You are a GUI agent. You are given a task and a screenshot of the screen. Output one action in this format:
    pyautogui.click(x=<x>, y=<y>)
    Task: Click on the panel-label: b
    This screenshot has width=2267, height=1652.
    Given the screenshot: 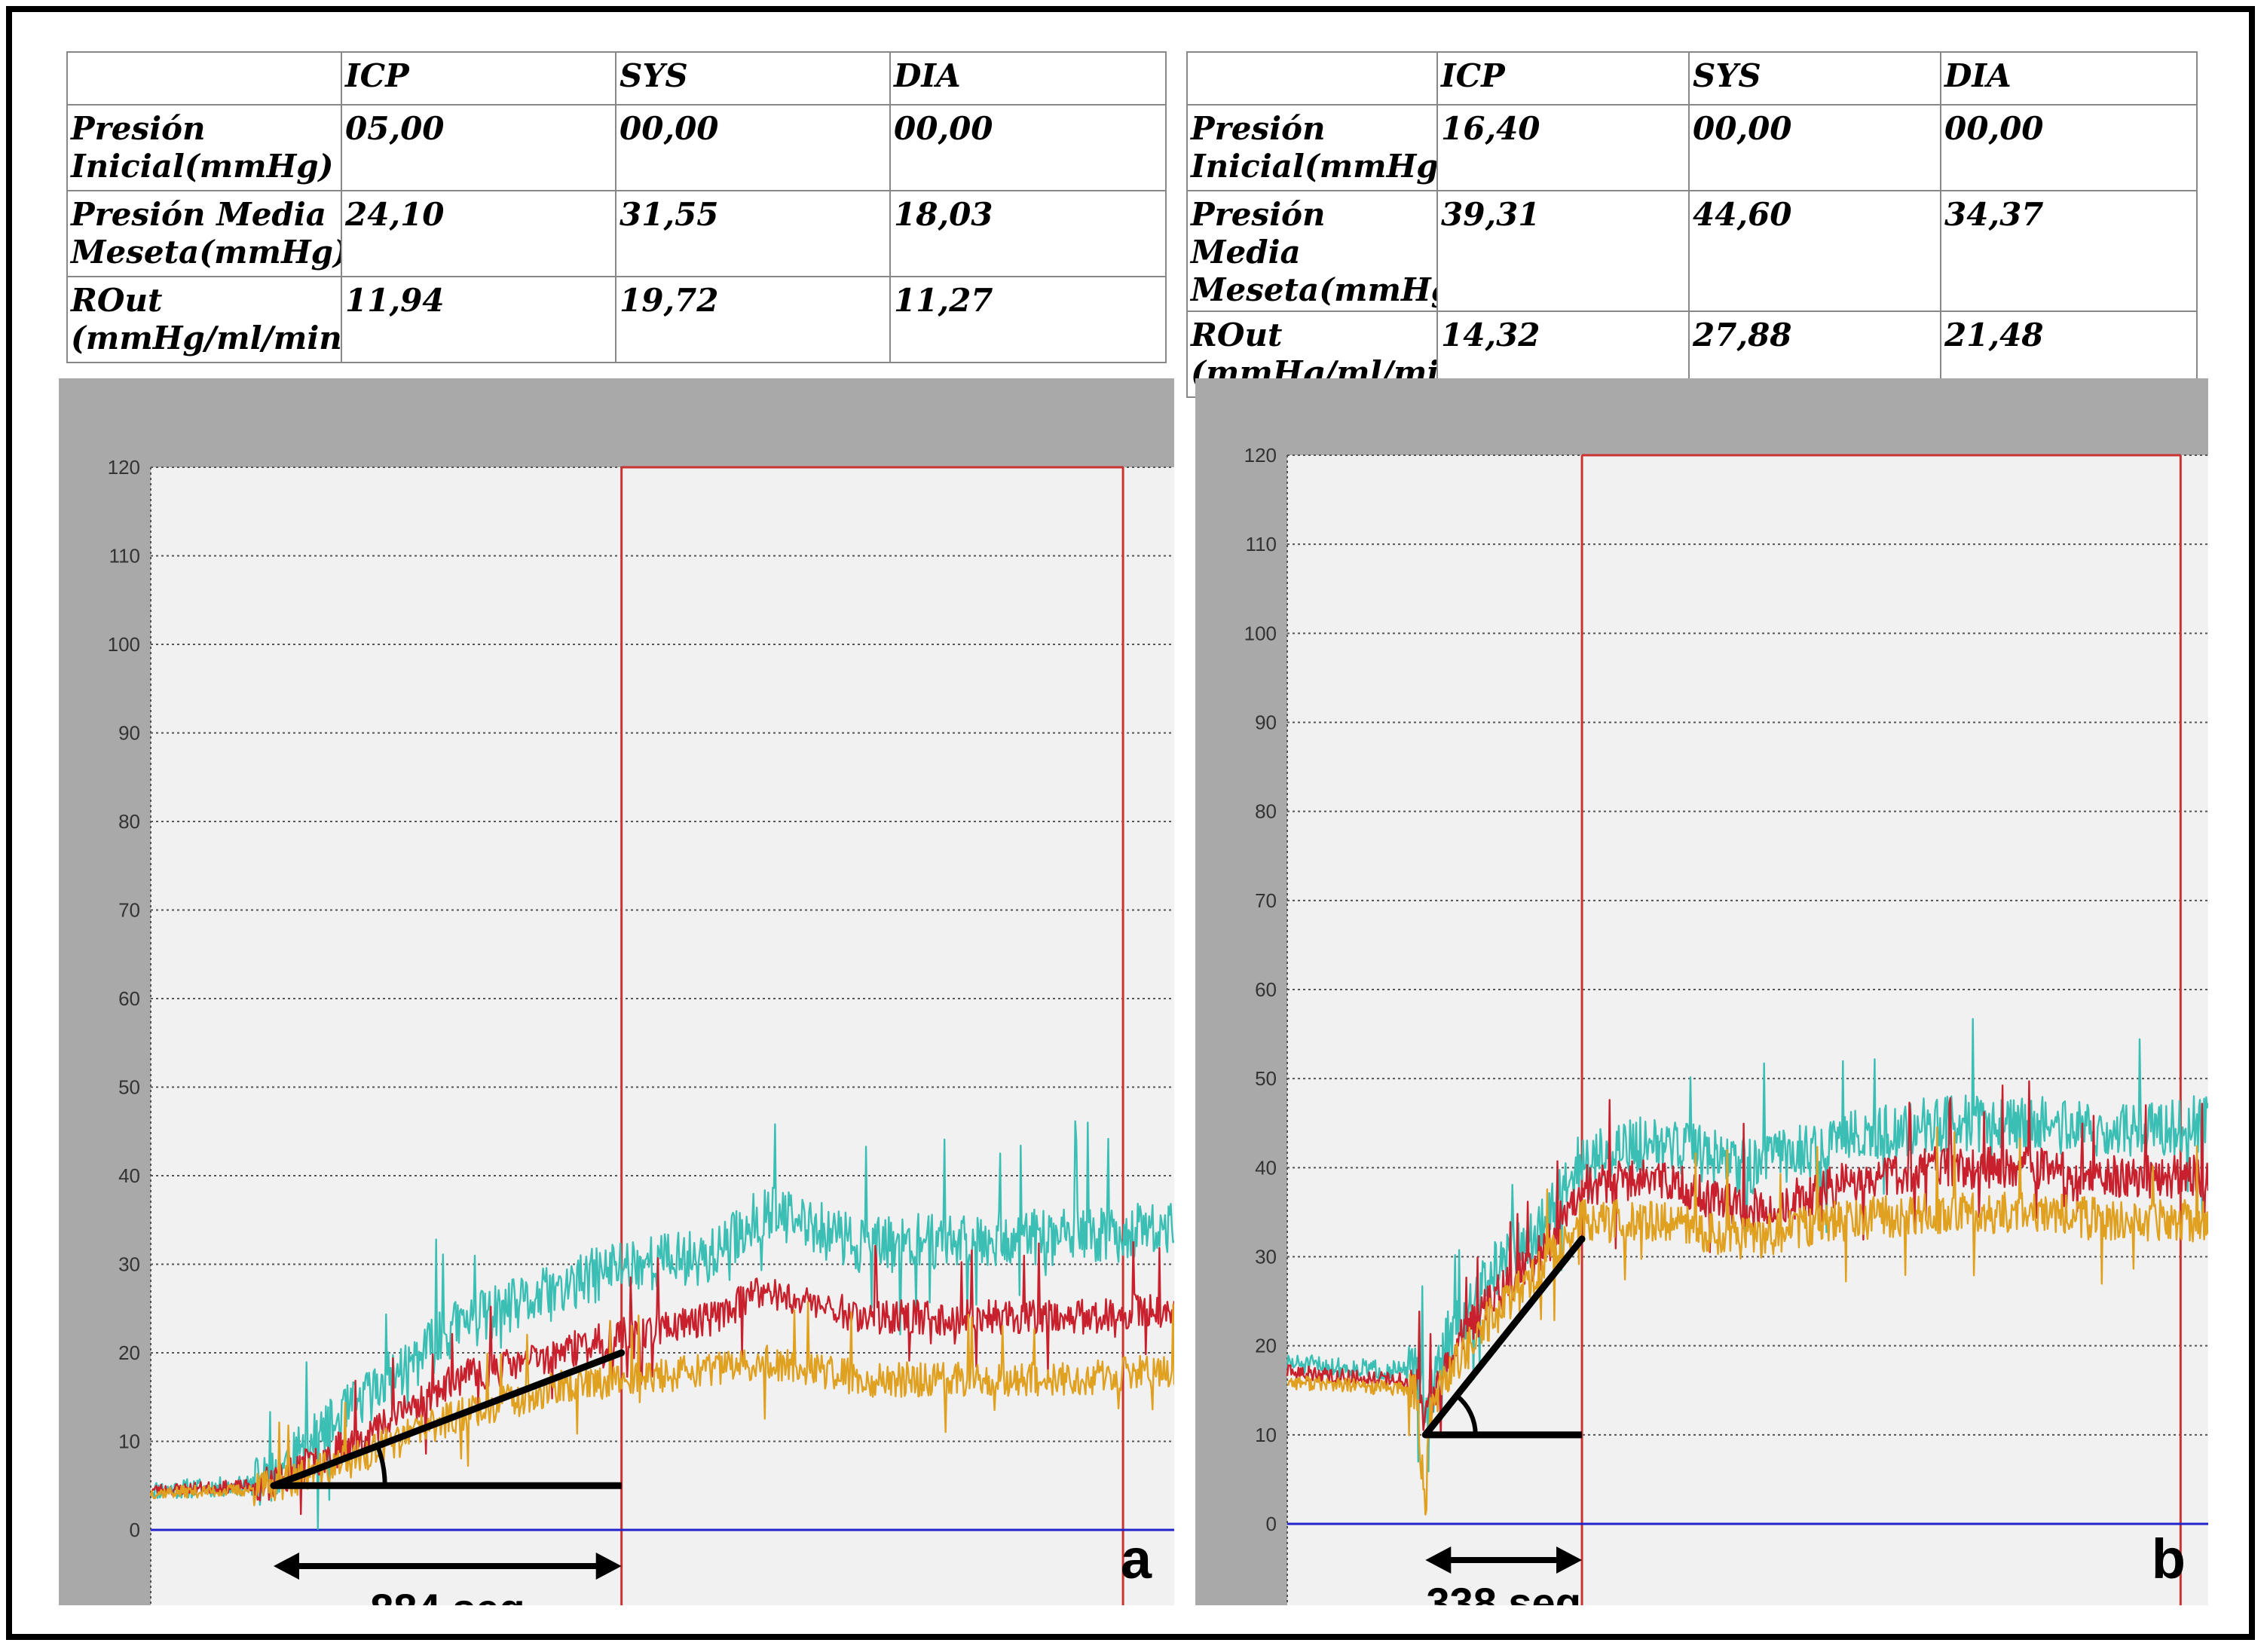 What is the action you would take?
    pyautogui.click(x=2169, y=1559)
    